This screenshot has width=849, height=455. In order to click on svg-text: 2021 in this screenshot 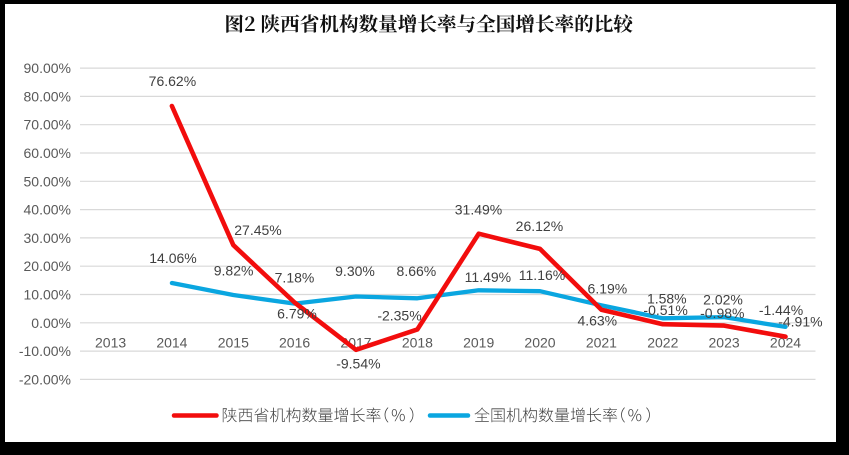, I will do `click(601, 343)`.